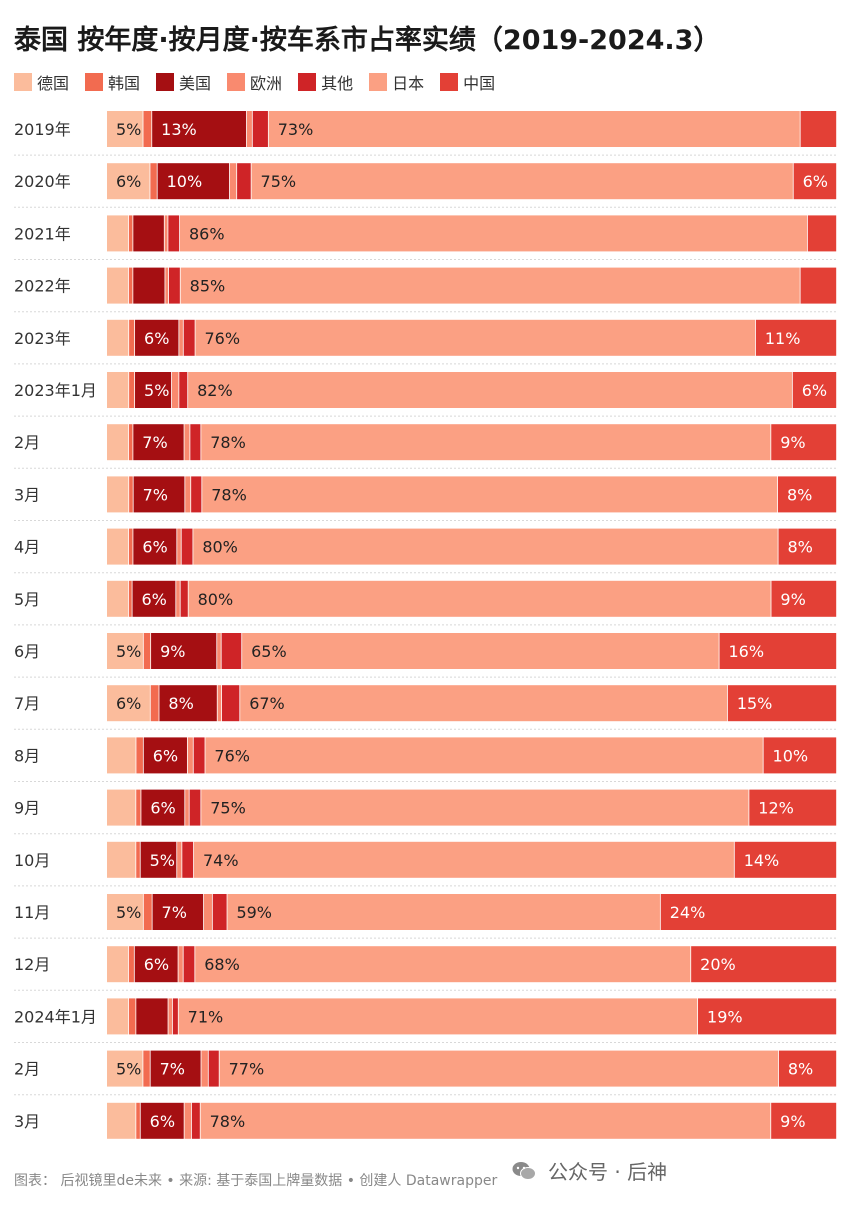 This screenshot has height=1205, width=852. I want to click on bar-row: 2019年 5% 13% 73%, so click(425, 133).